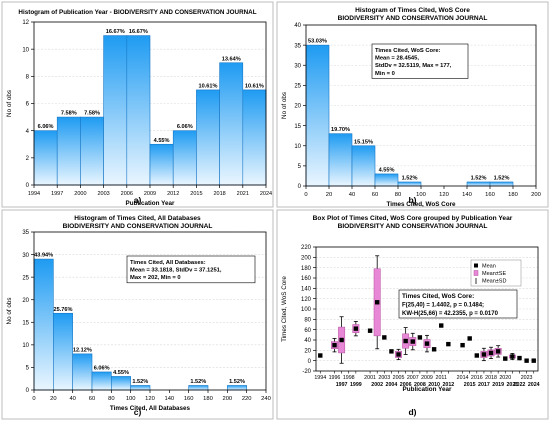  I want to click on legend-box, so click(496, 273).